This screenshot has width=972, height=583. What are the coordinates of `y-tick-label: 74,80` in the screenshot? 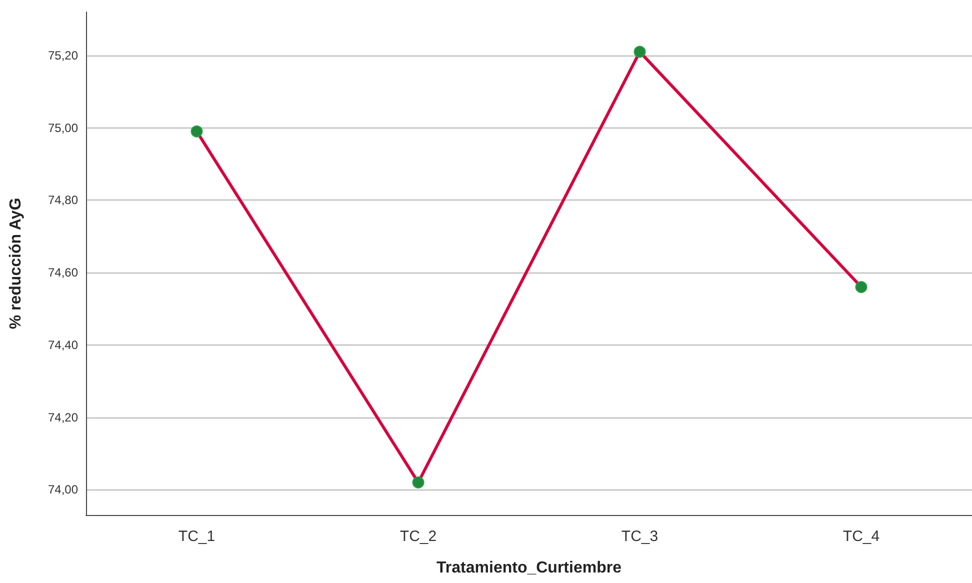 It's located at (63, 200).